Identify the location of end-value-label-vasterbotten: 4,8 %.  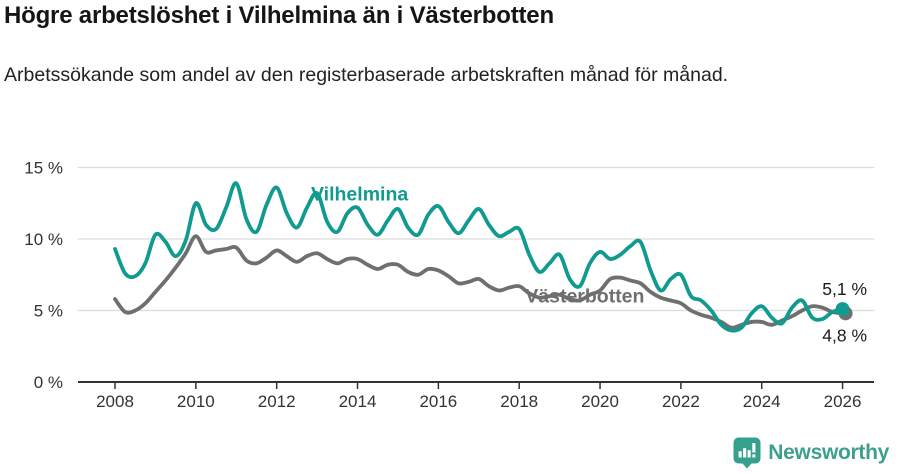
(844, 335).